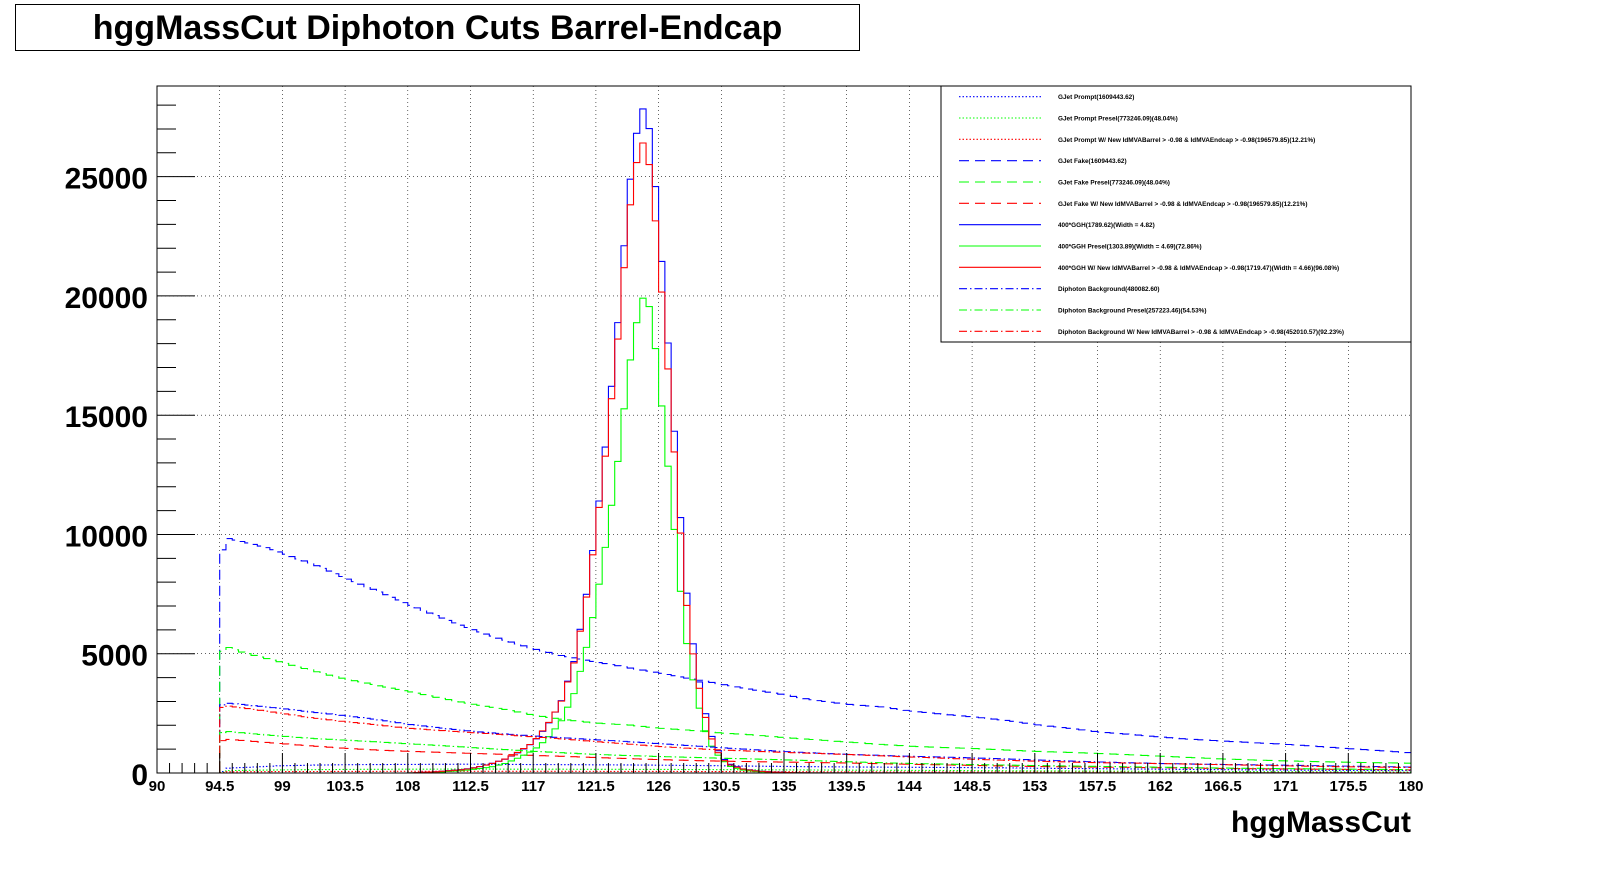 This screenshot has width=1598, height=874. What do you see at coordinates (345, 786) in the screenshot?
I see `x-tick-label: 103.5` at bounding box center [345, 786].